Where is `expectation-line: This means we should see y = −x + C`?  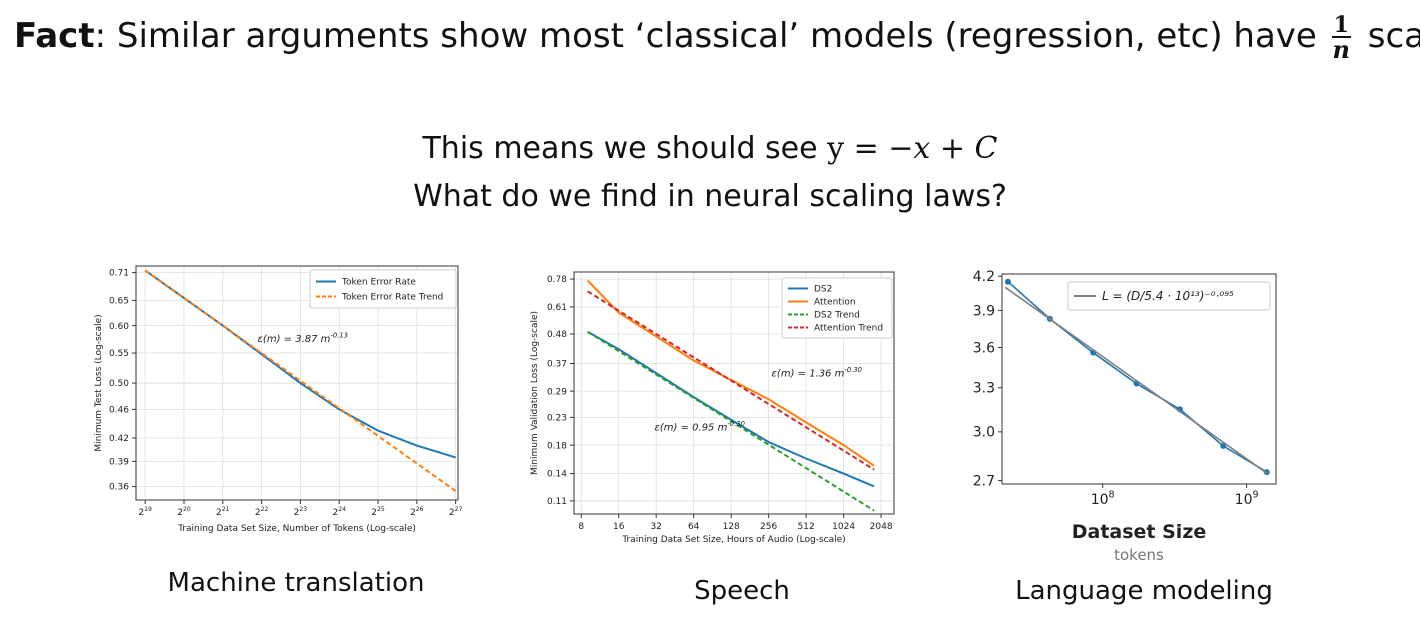
expectation-line: This means we should see y = −x + C is located at coordinates (710, 148).